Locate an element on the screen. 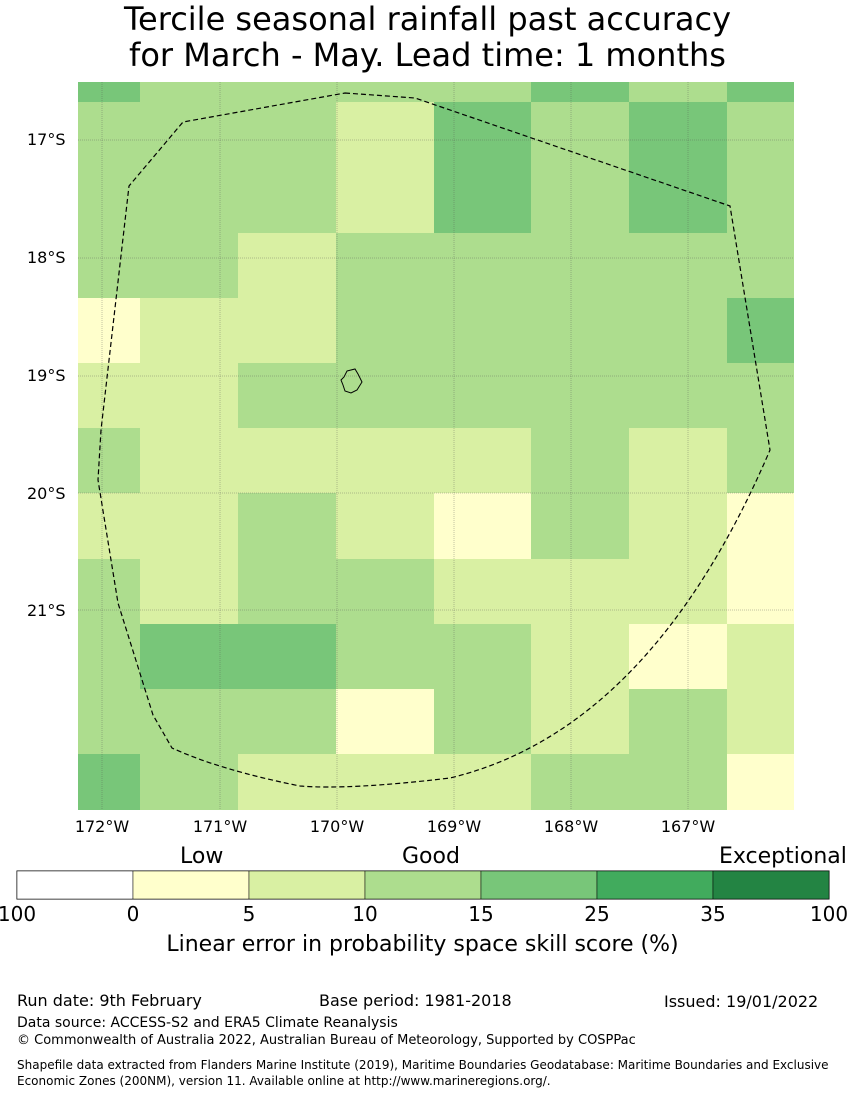 The height and width of the screenshot is (1095, 855). lat-label: 18°S is located at coordinates (46, 257).